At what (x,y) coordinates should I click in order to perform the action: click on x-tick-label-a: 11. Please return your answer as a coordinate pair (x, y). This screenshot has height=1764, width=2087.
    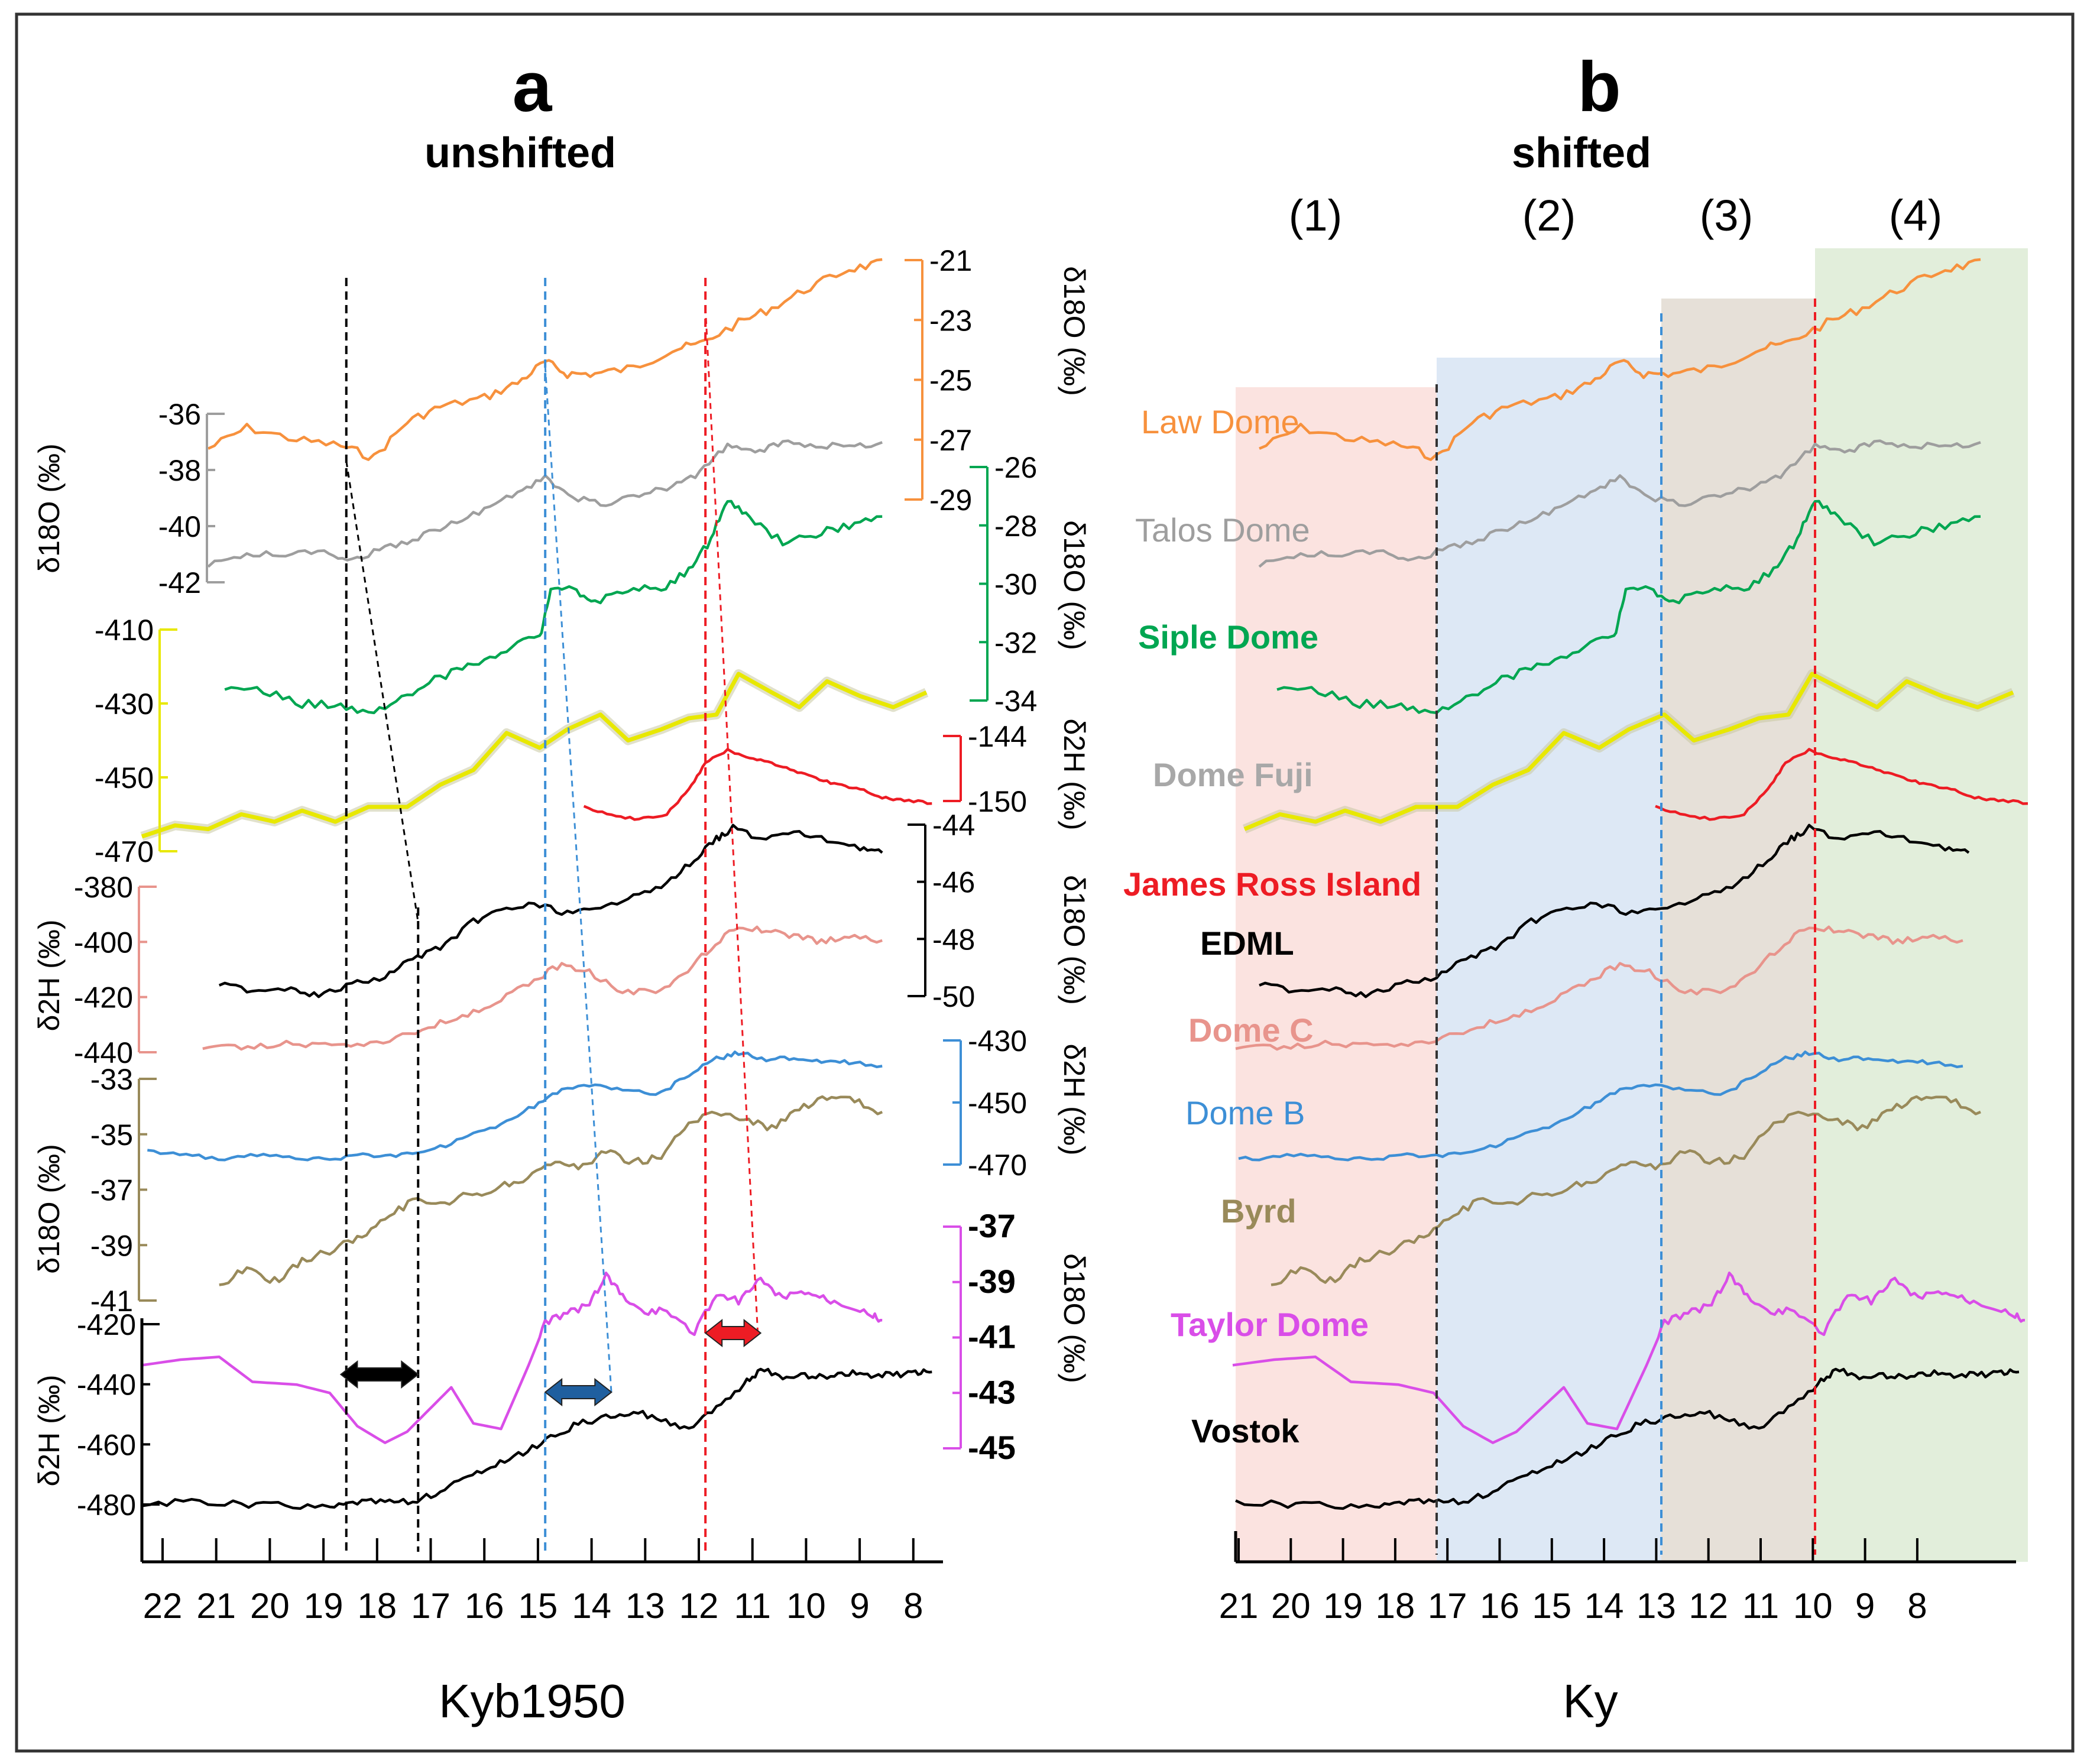
    Looking at the image, I should click on (753, 1606).